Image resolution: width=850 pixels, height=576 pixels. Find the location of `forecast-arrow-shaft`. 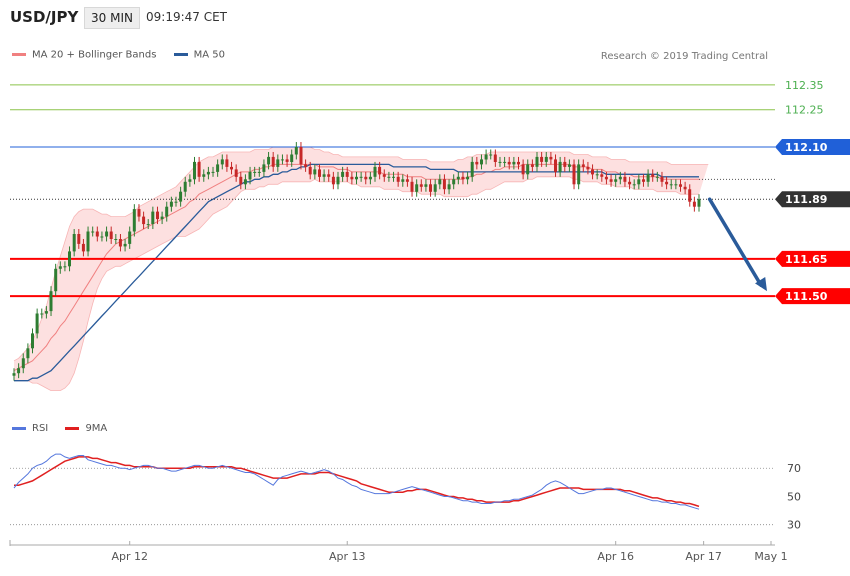

forecast-arrow-shaft is located at coordinates (735, 242).